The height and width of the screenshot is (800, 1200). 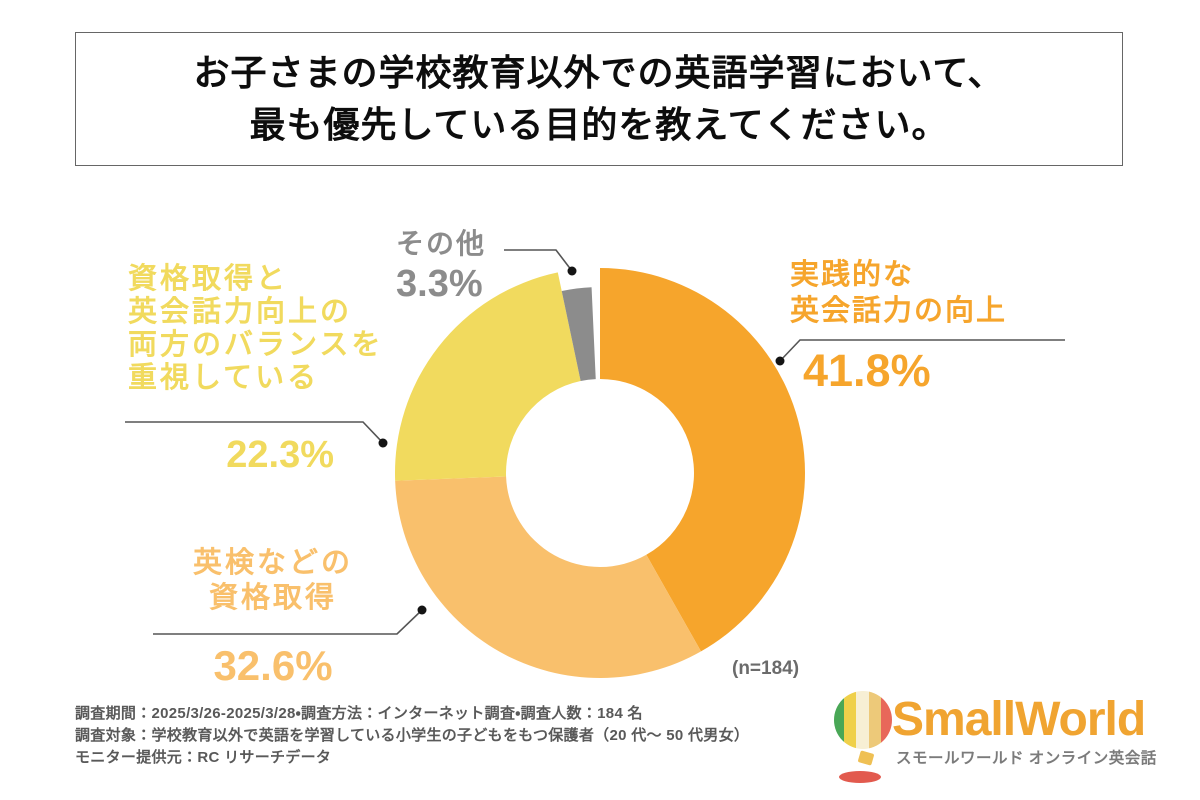 I want to click on segment-value-balance: 22.3%, so click(x=280, y=455).